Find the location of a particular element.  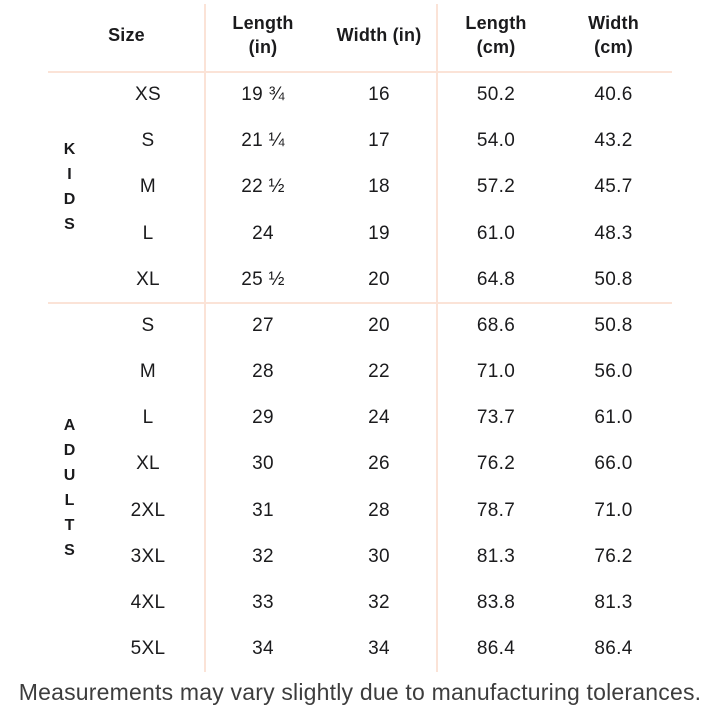

length-cm-value: 81.3 is located at coordinates (496, 556).